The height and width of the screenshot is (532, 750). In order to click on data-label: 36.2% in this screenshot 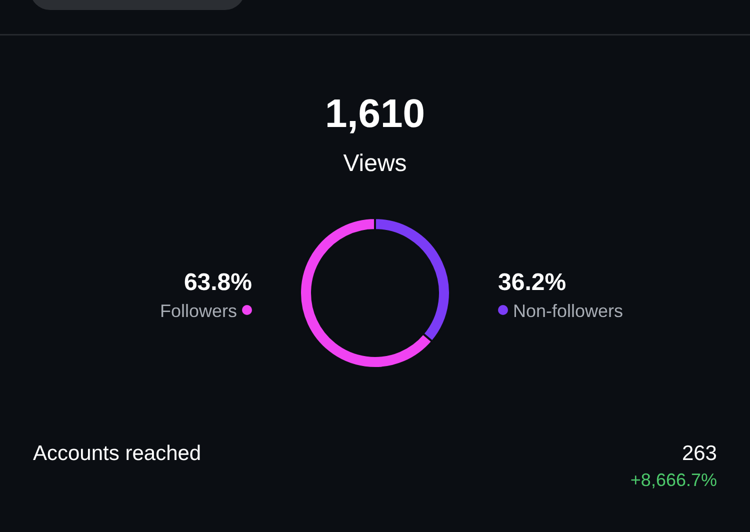, I will do `click(532, 282)`.